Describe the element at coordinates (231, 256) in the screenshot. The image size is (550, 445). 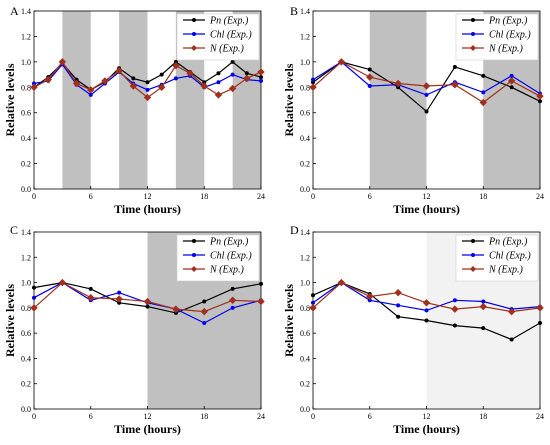
I see `legend-label-1: Chl (Exp.)` at that location.